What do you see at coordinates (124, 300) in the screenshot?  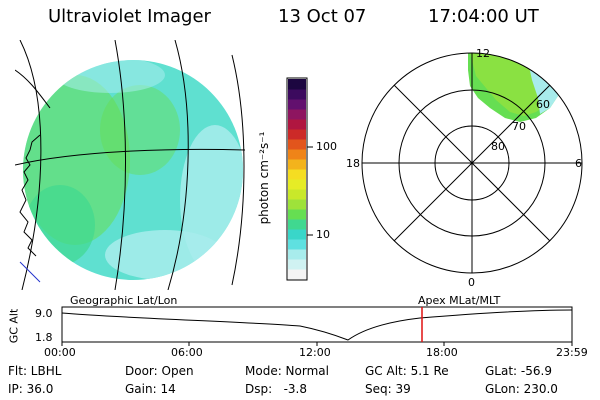 I see `timeline-left-title: Geographic Lat/Lon` at bounding box center [124, 300].